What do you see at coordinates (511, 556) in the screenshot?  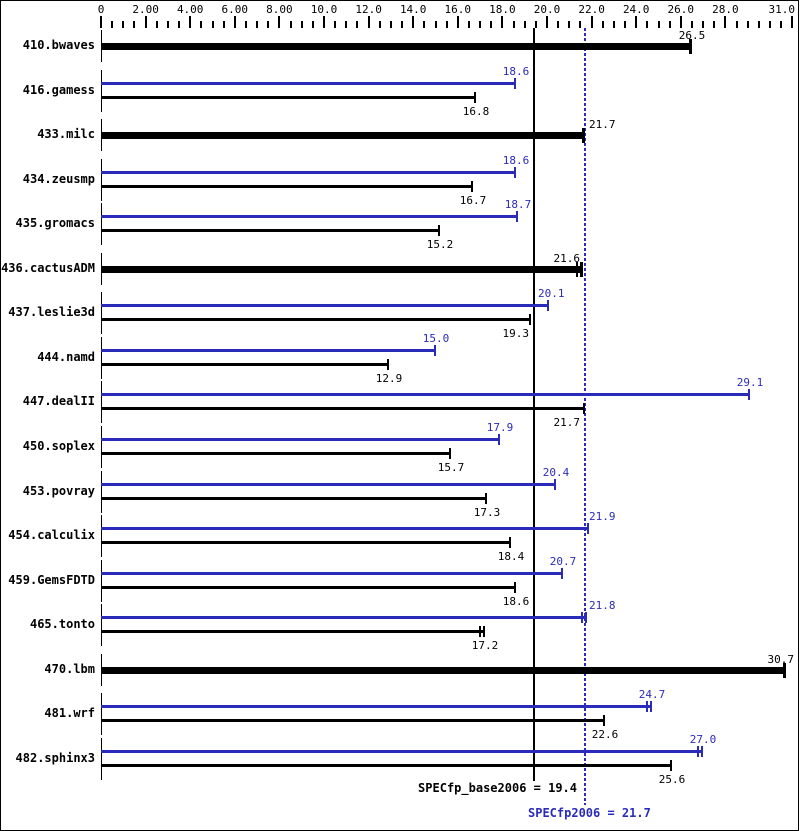 I see `bar-value-label: 18.4` at bounding box center [511, 556].